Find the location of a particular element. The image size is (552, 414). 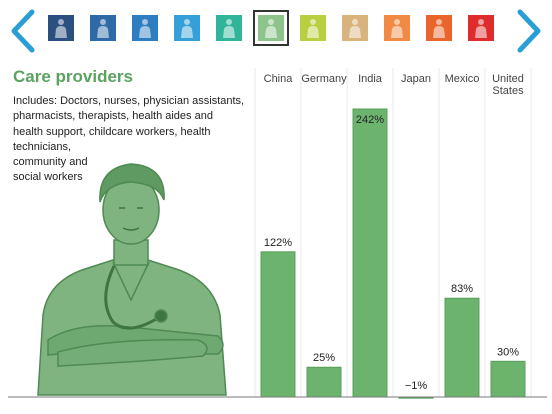

category-thumbnails is located at coordinates (278, 28).